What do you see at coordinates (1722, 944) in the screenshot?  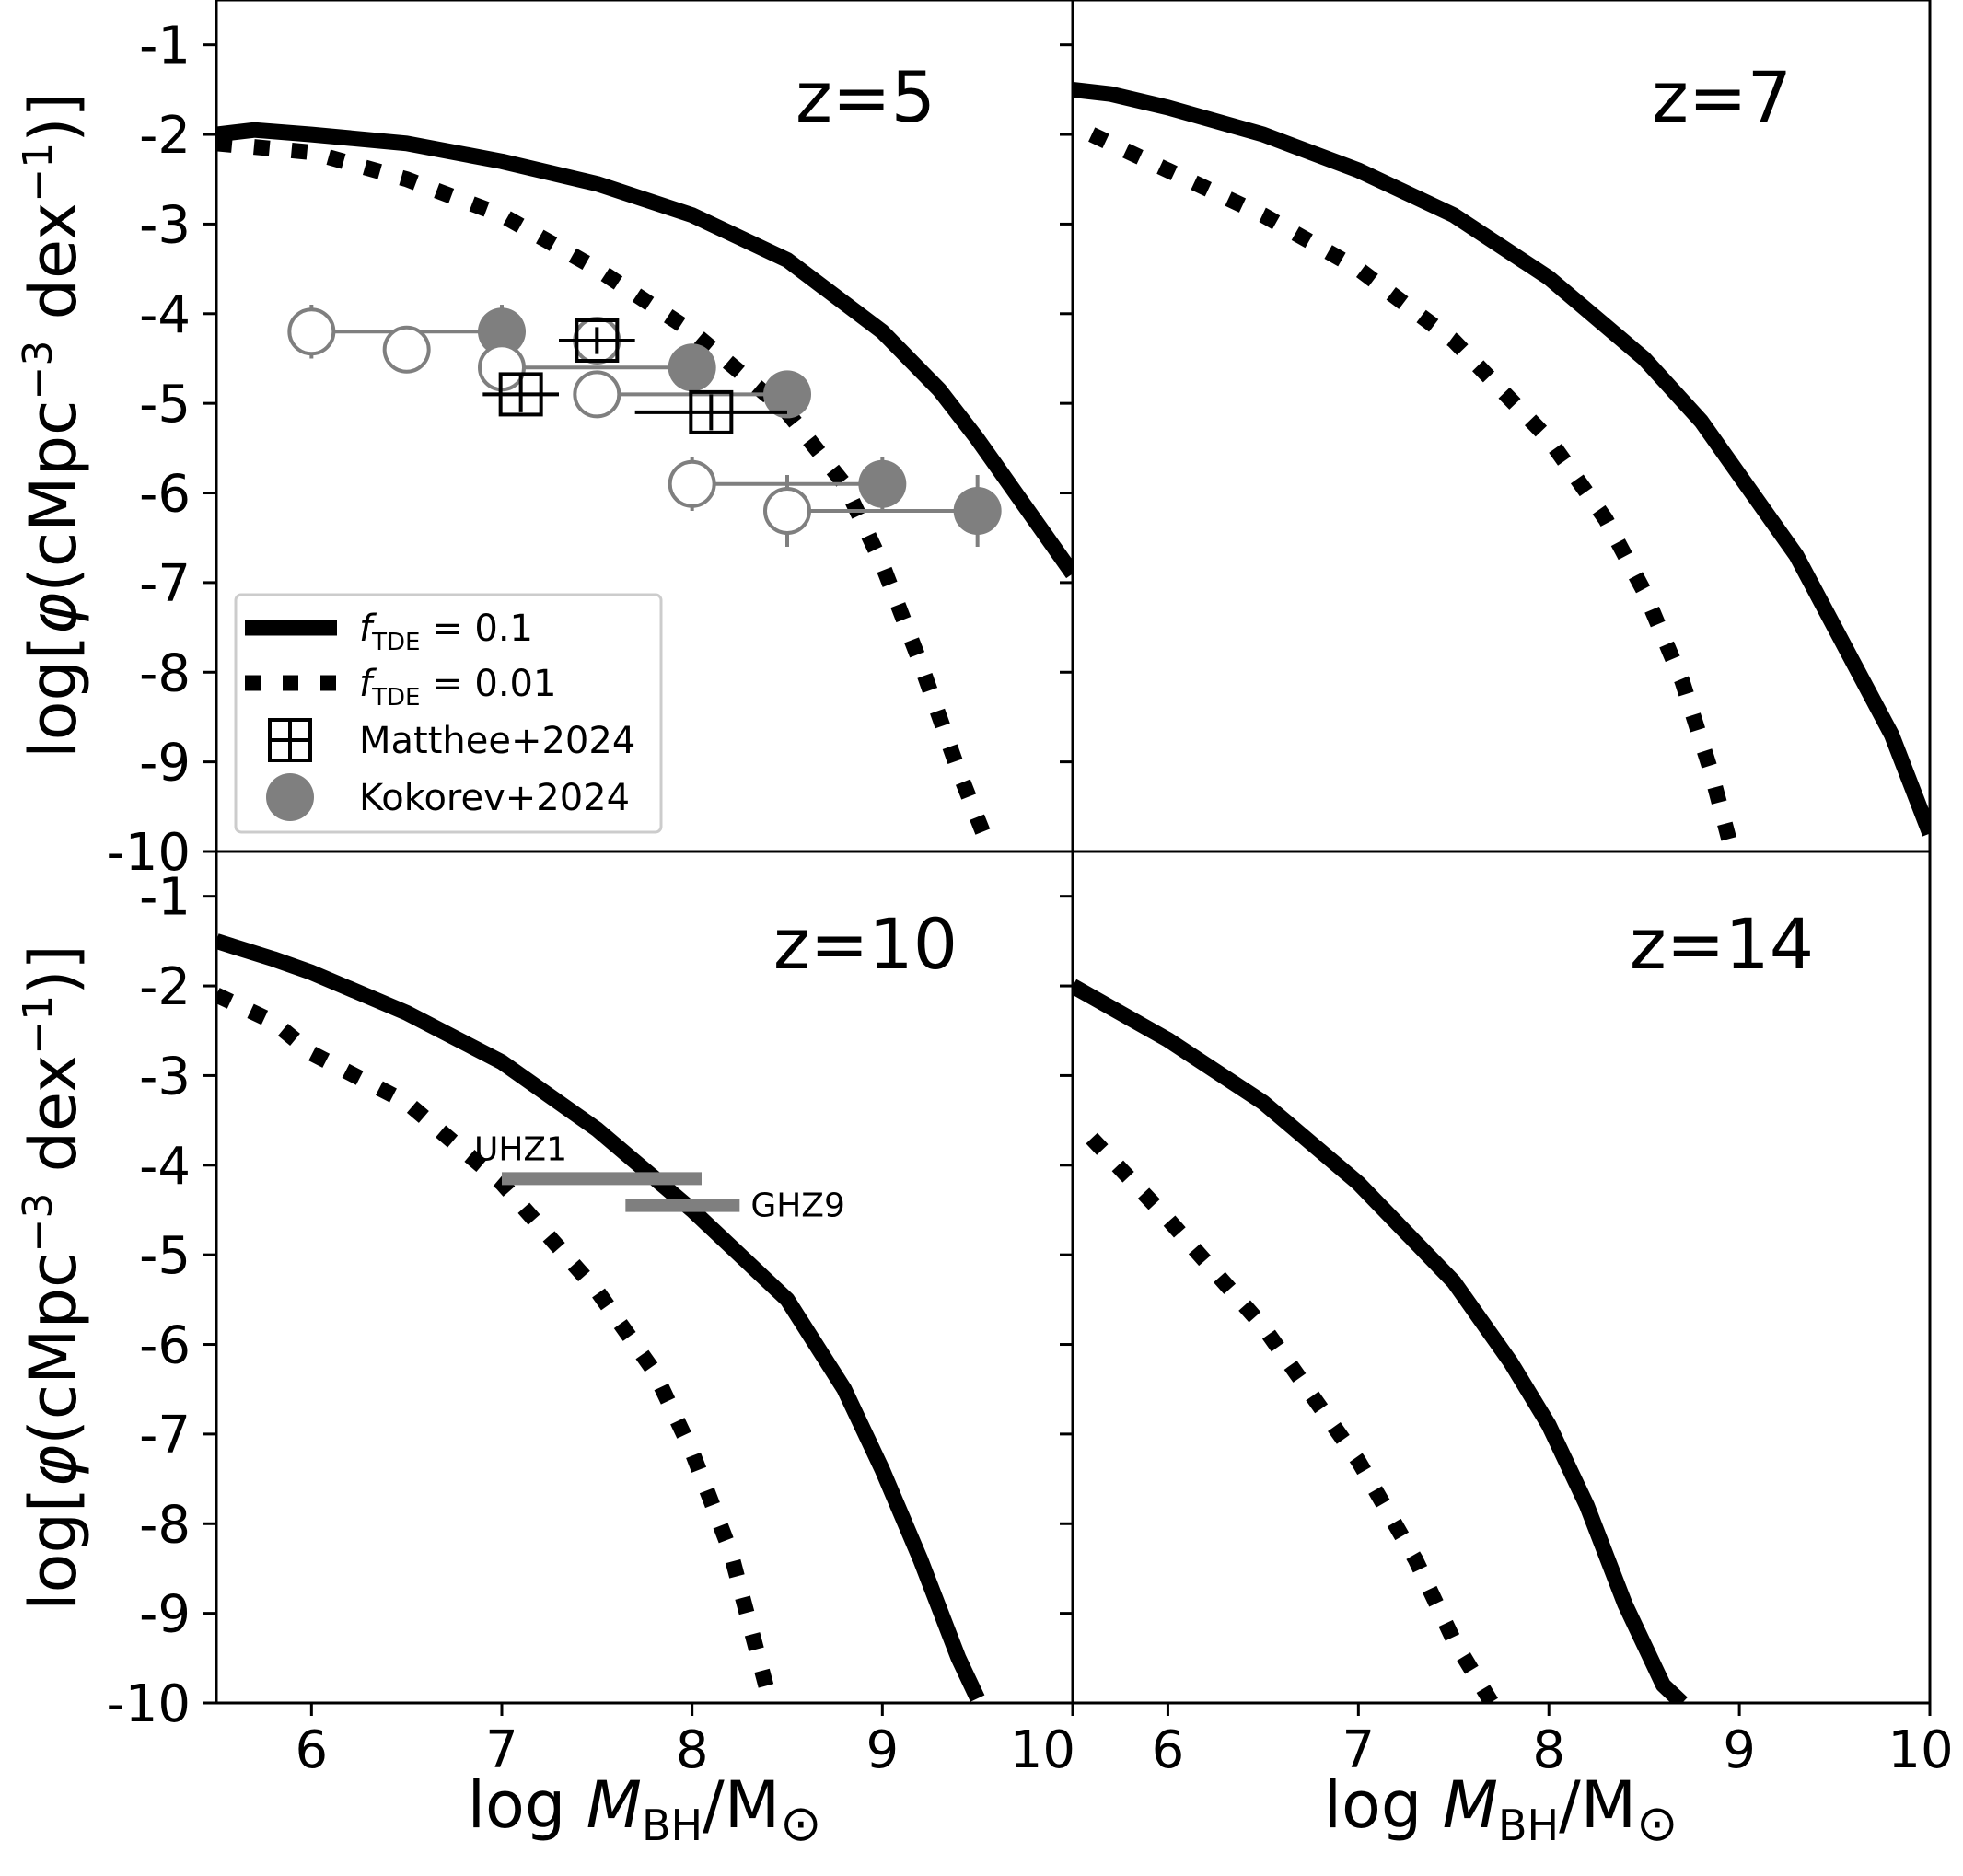 I see `panel-label-z=14: z=14` at bounding box center [1722, 944].